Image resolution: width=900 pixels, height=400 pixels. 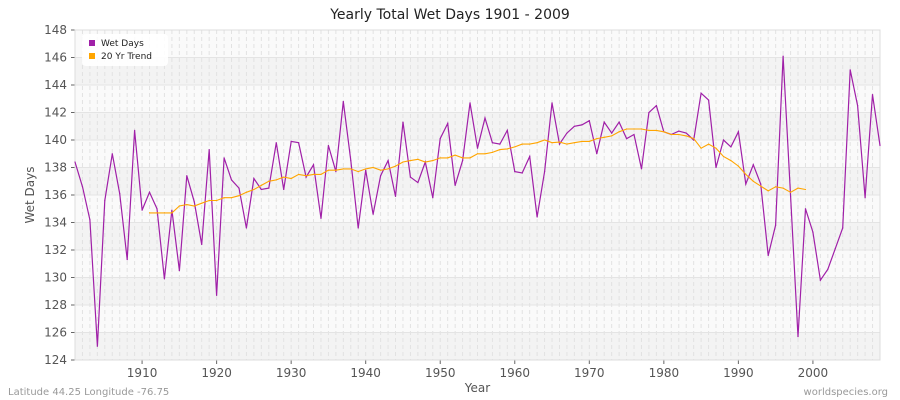 What do you see at coordinates (122, 44) in the screenshot?
I see `legend-label: Wet Days` at bounding box center [122, 44].